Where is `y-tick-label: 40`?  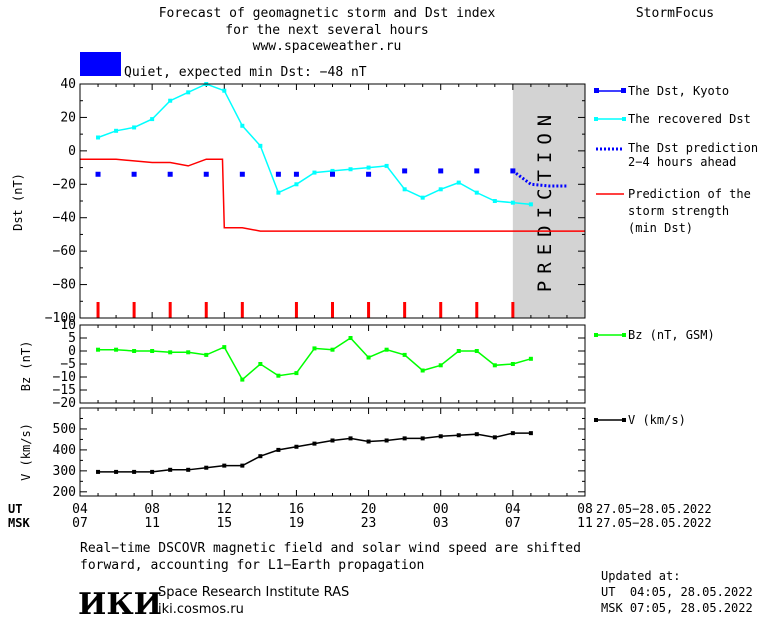 y-tick-label: 40 is located at coordinates (68, 84).